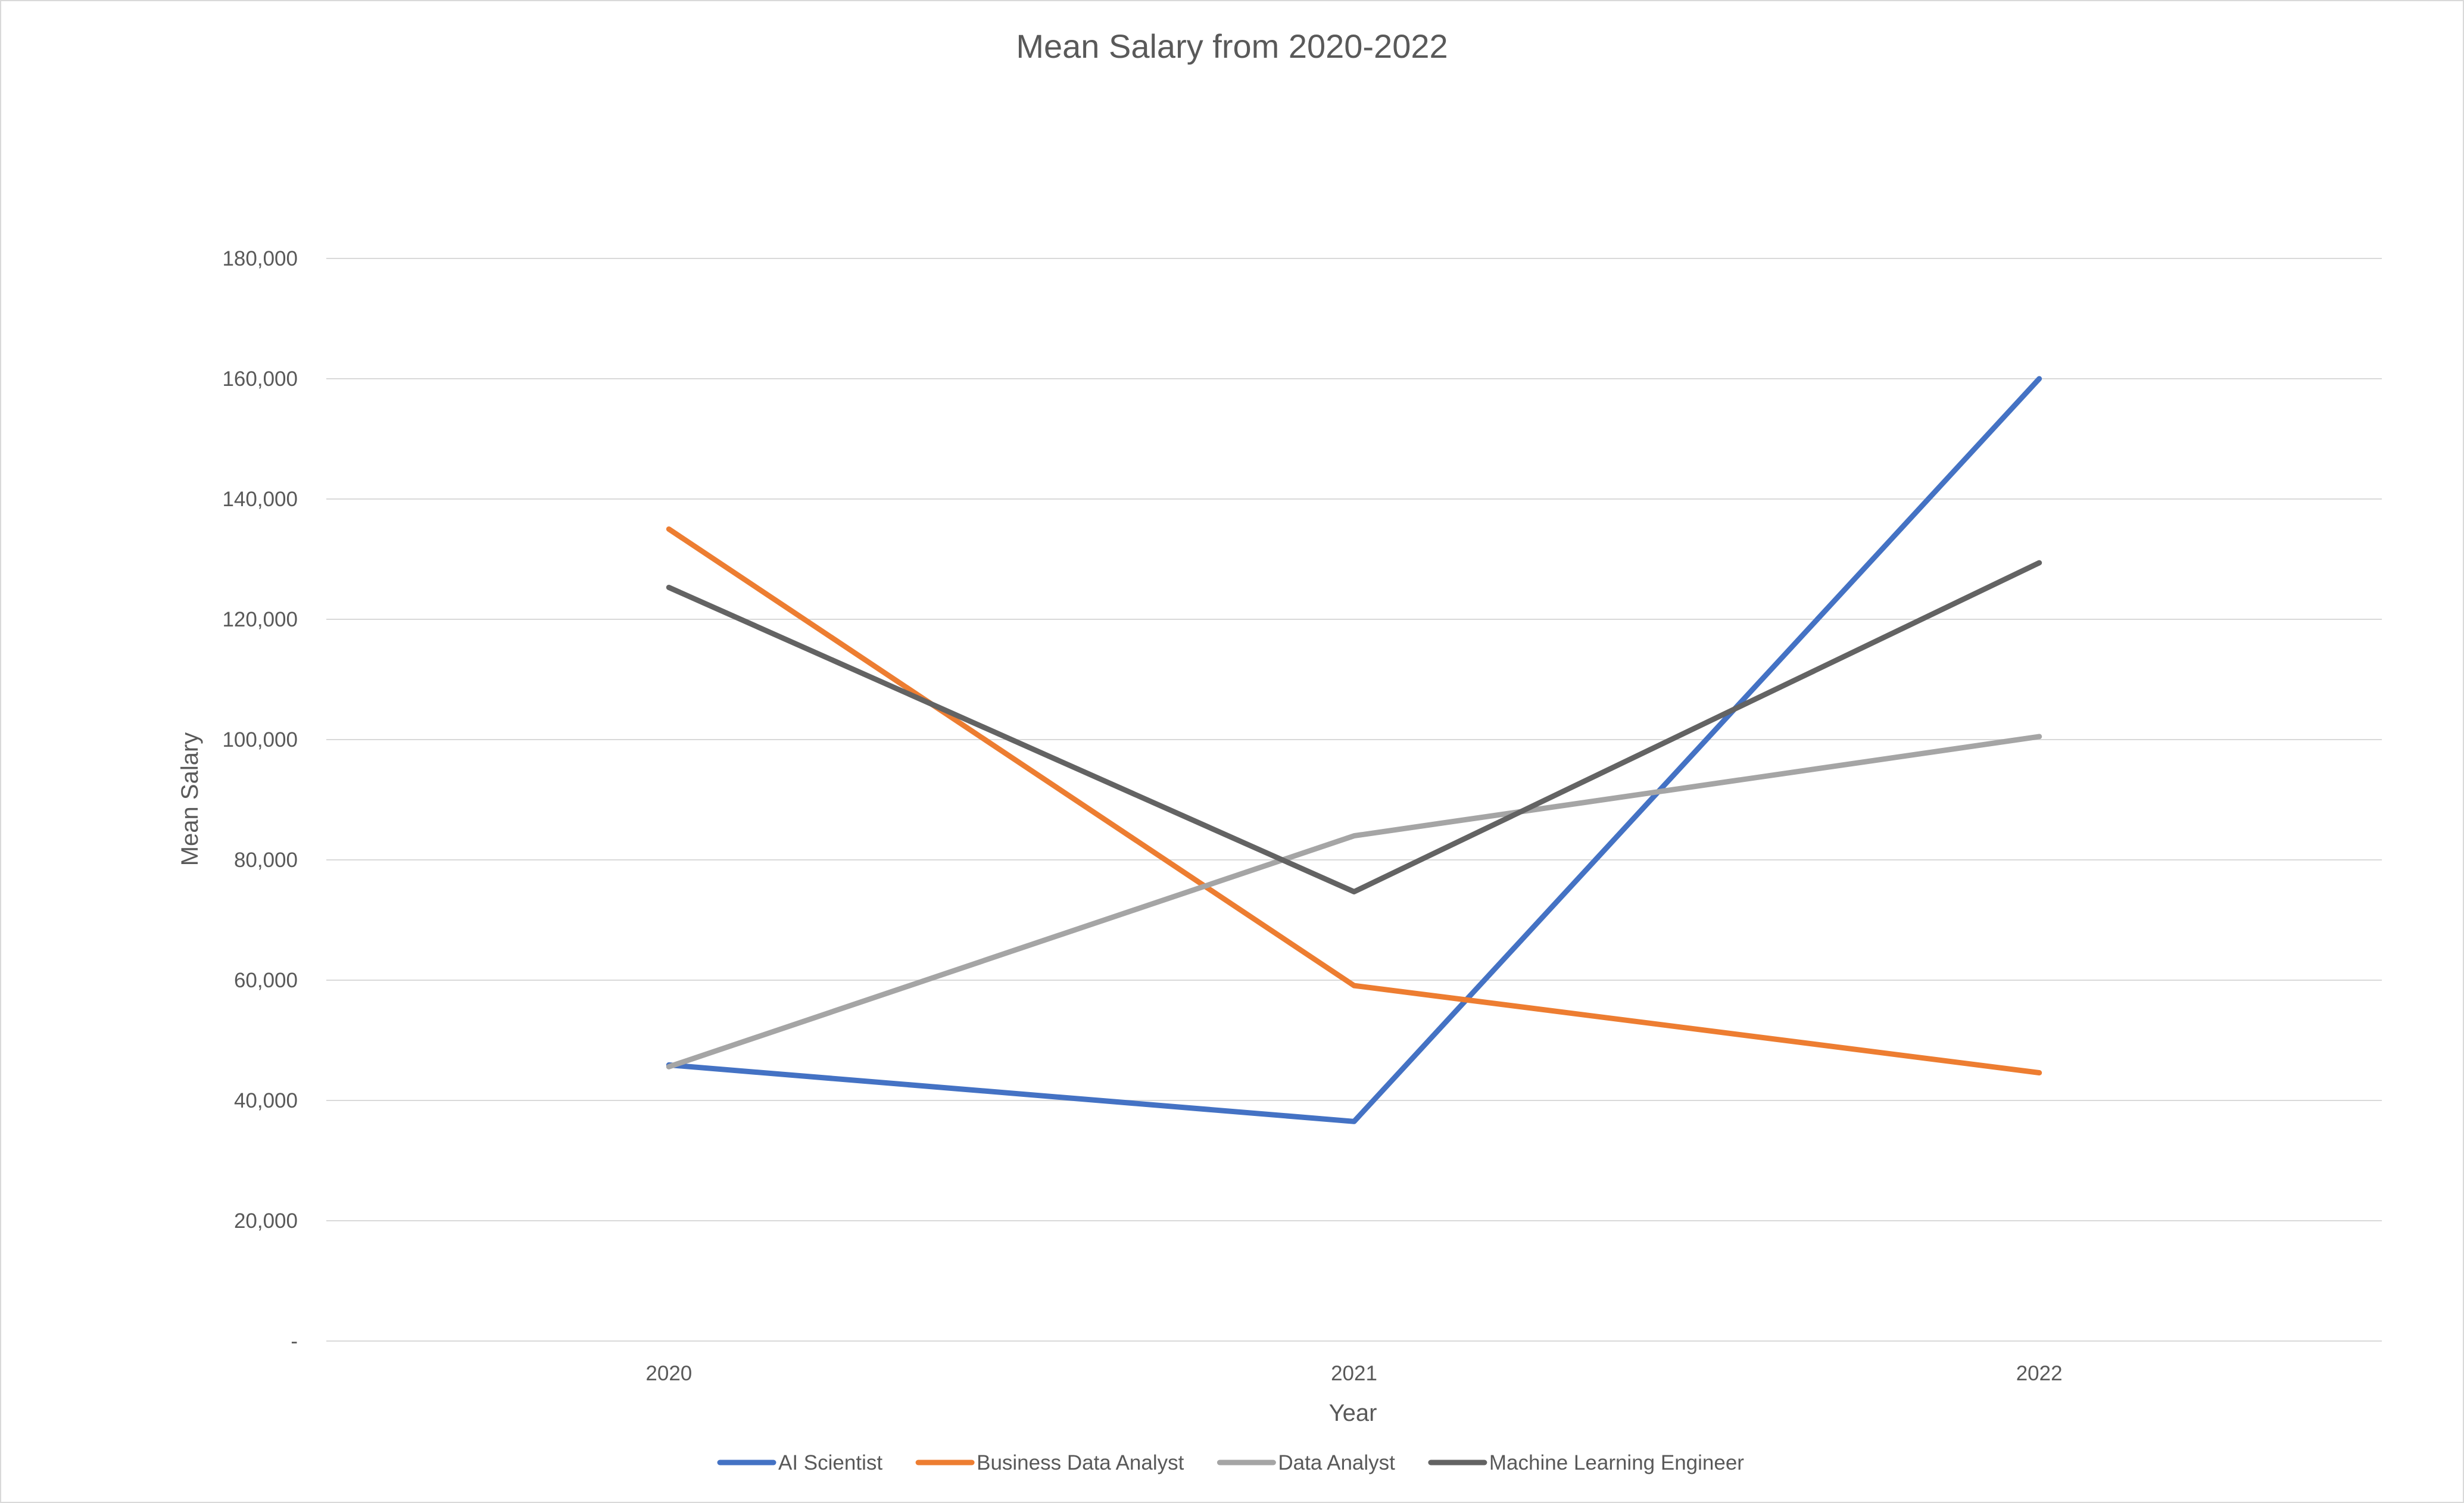 This screenshot has width=2464, height=1503. What do you see at coordinates (266, 1100) in the screenshot?
I see `y-tick-label-40000: 40,000` at bounding box center [266, 1100].